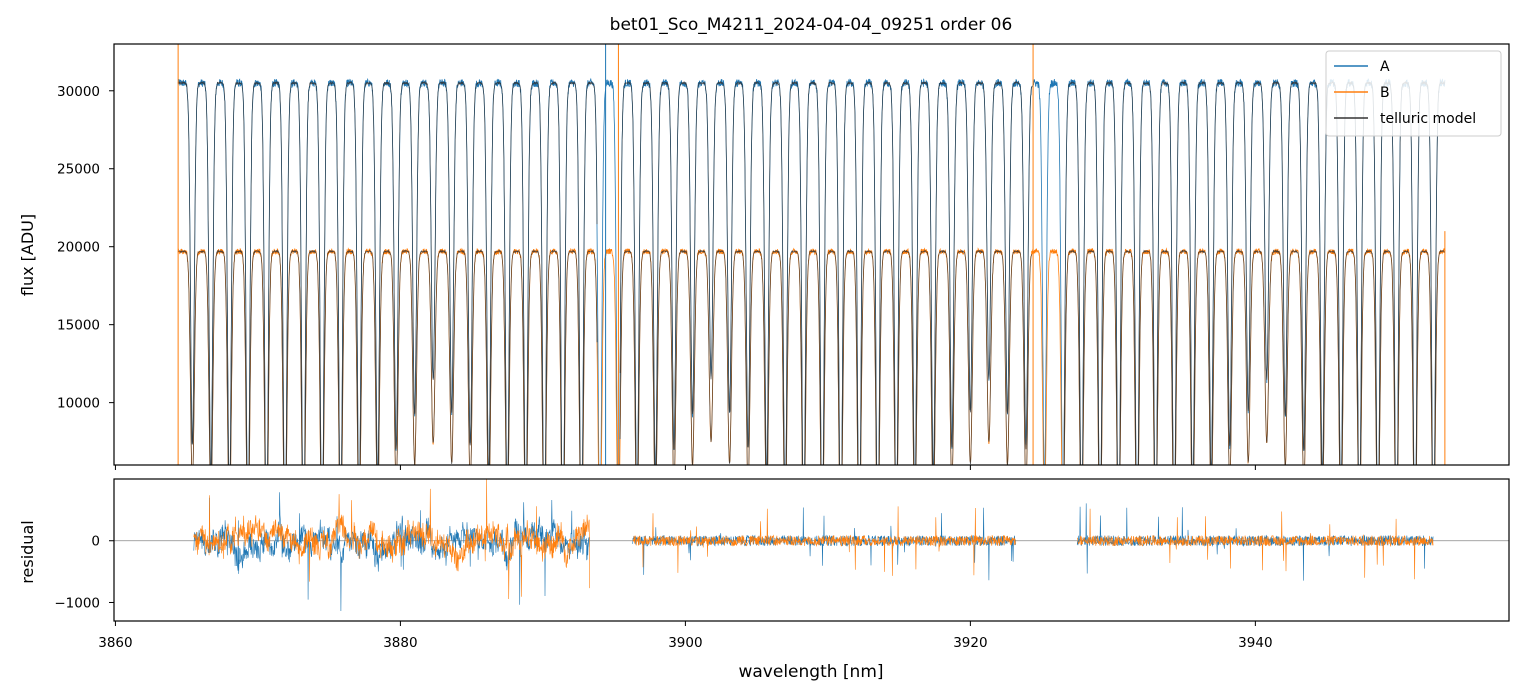 Image resolution: width=1523 pixels, height=696 pixels. What do you see at coordinates (84, 572) in the screenshot?
I see `bottom-y-ticks: −1000 0` at bounding box center [84, 572].